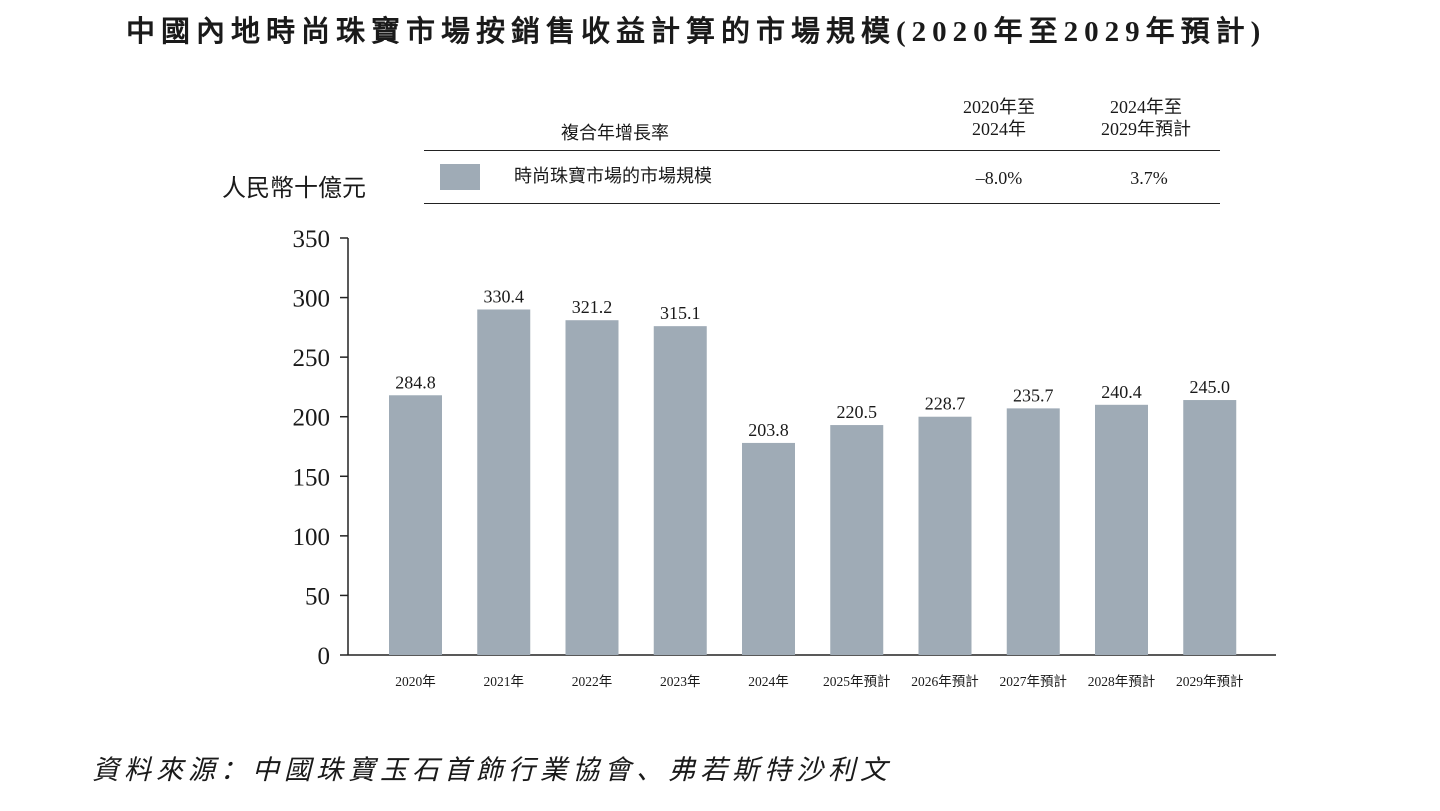 The height and width of the screenshot is (811, 1440). What do you see at coordinates (945, 404) in the screenshot?
I see `bar-value-label: 228.7` at bounding box center [945, 404].